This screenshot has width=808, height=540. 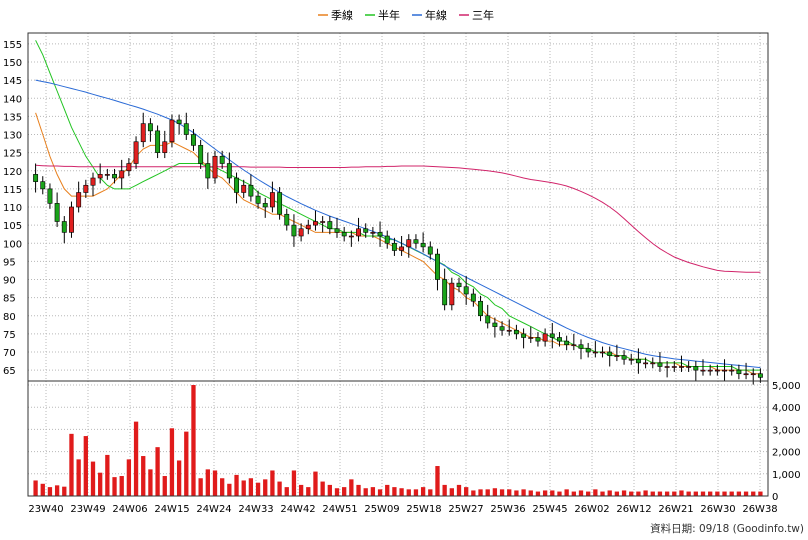 What do you see at coordinates (465, 509) in the screenshot?
I see `time-tick-label: 25W27` at bounding box center [465, 509].